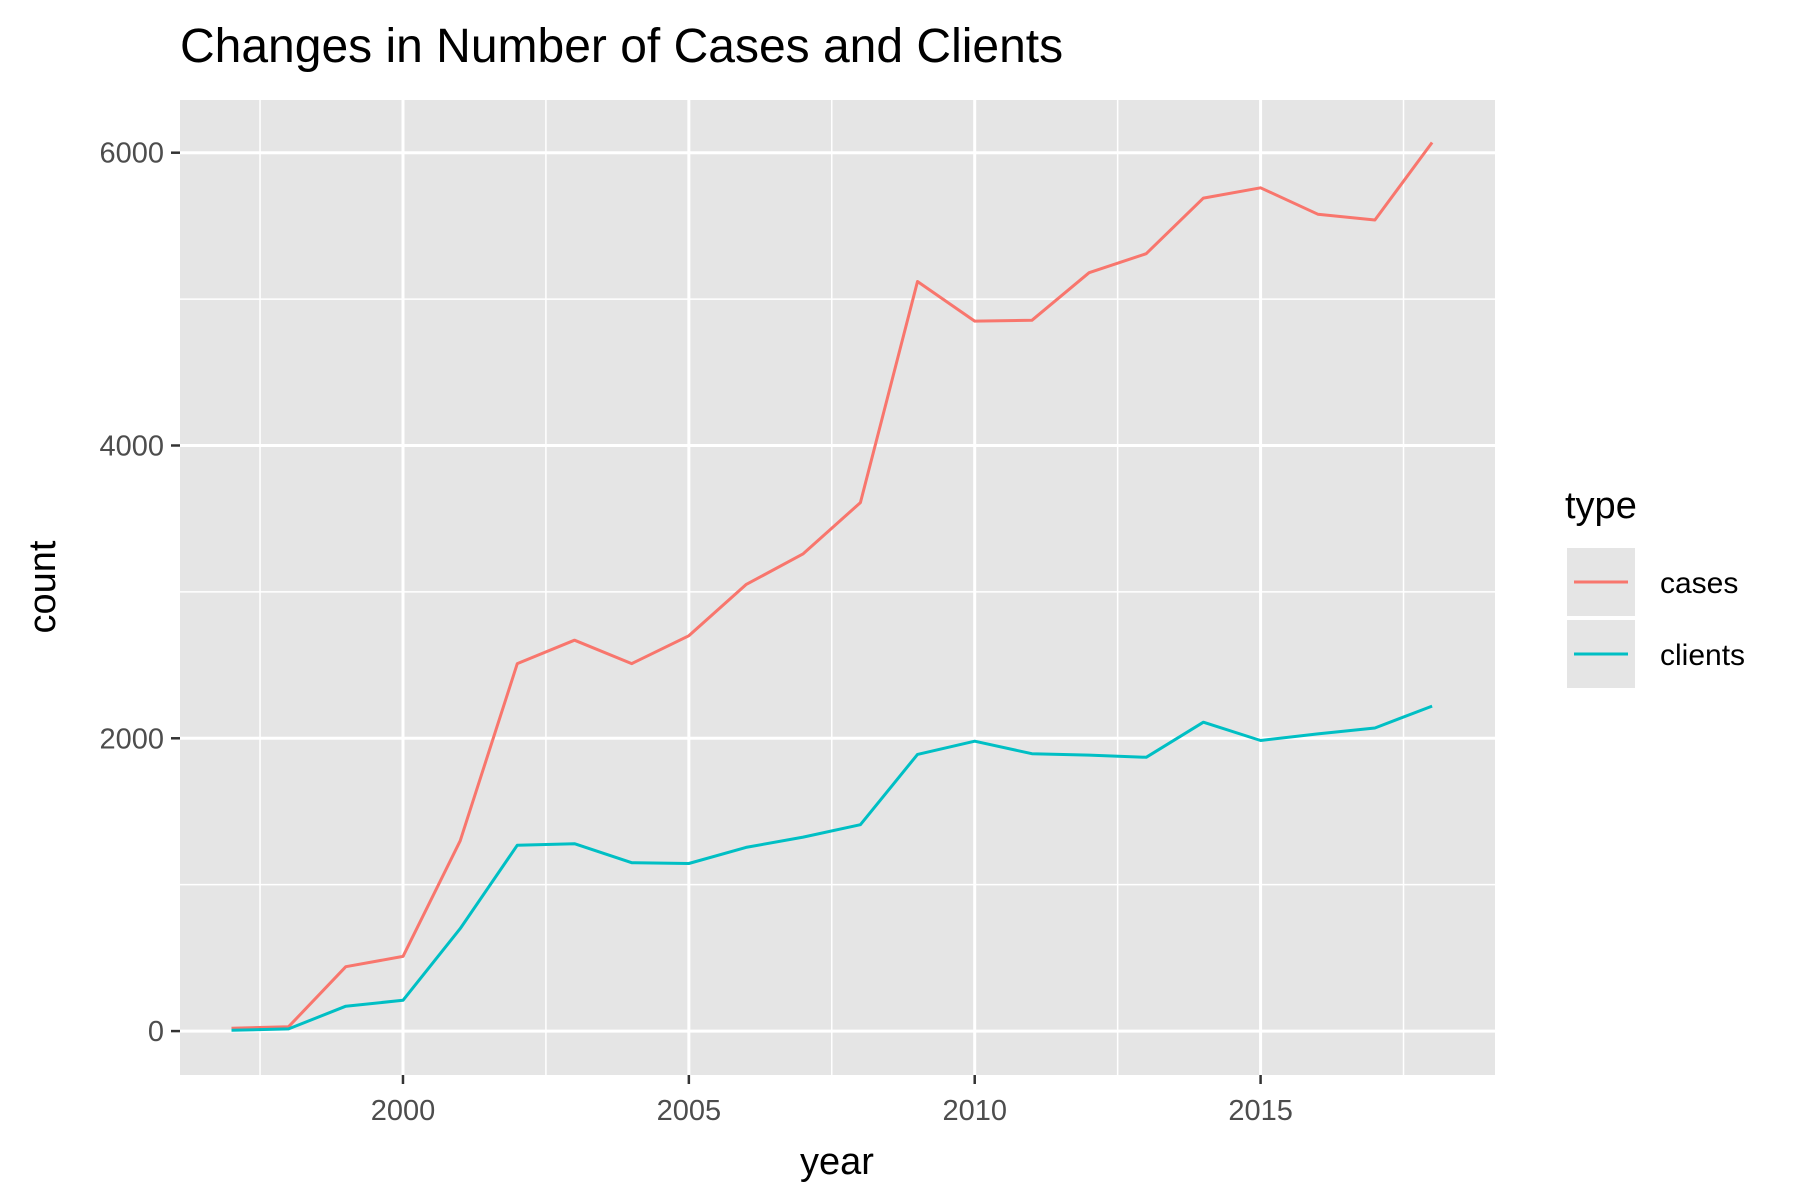 The width and height of the screenshot is (1800, 1200). I want to click on x-tick-label: 2015, so click(1260, 1111).